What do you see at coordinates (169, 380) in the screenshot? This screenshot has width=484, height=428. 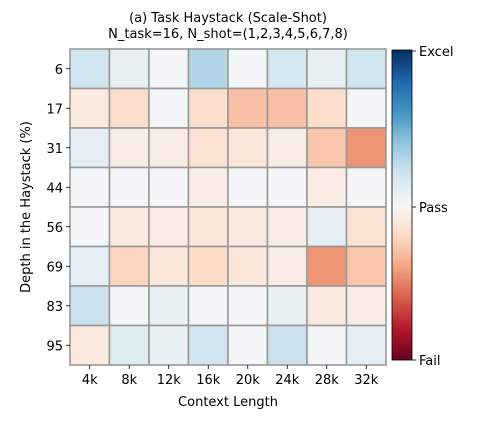 I see `x-tick-label: 12k` at bounding box center [169, 380].